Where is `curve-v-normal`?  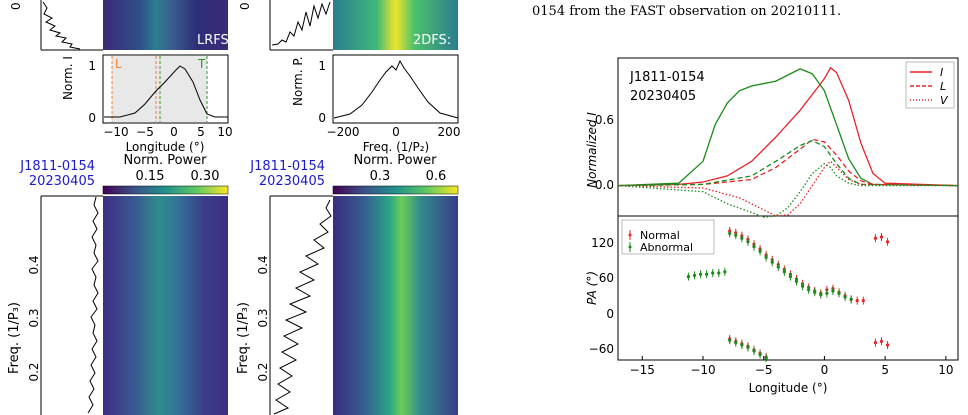 curve-v-normal is located at coordinates (788, 188).